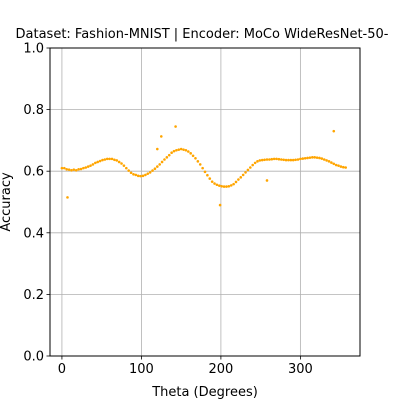  Describe the element at coordinates (33, 172) in the screenshot. I see `y-tick-label: 0.6` at that location.